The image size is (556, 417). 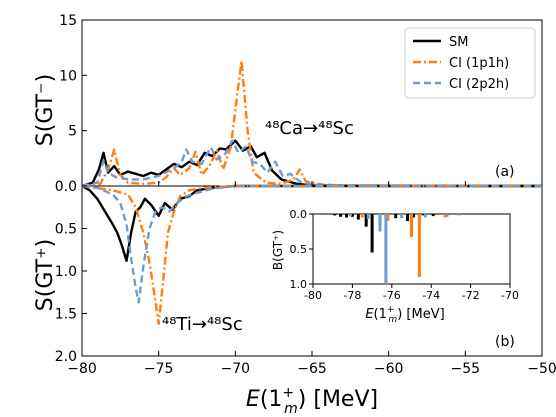 What do you see at coordinates (313, 295) in the screenshot?
I see `inset-xtick-label: -80` at bounding box center [313, 295].